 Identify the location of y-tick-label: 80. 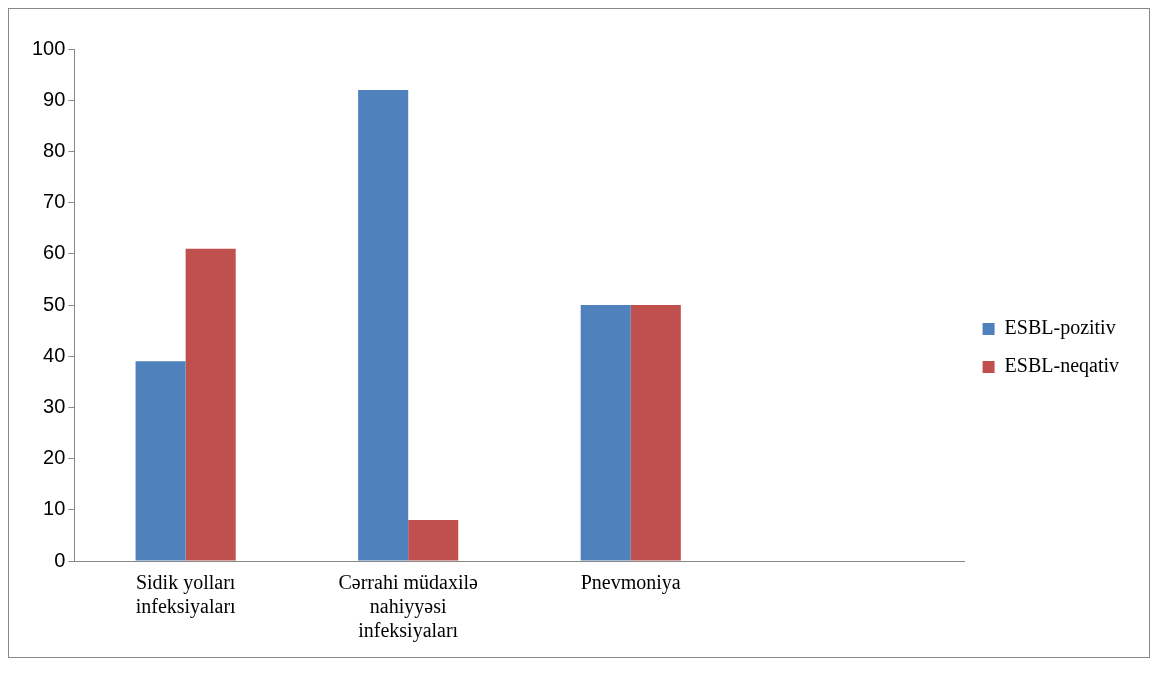
(54, 149).